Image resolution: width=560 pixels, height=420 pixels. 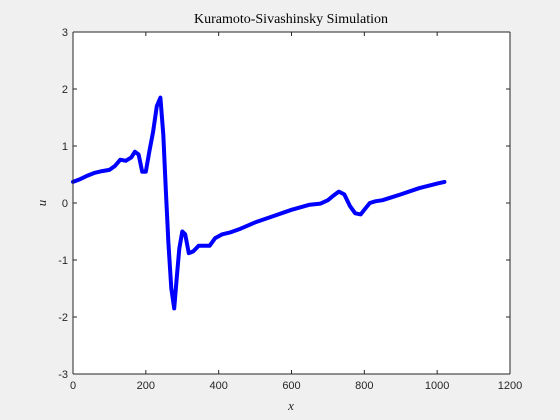 I want to click on y-tick-label-2: -1, so click(x=63, y=261).